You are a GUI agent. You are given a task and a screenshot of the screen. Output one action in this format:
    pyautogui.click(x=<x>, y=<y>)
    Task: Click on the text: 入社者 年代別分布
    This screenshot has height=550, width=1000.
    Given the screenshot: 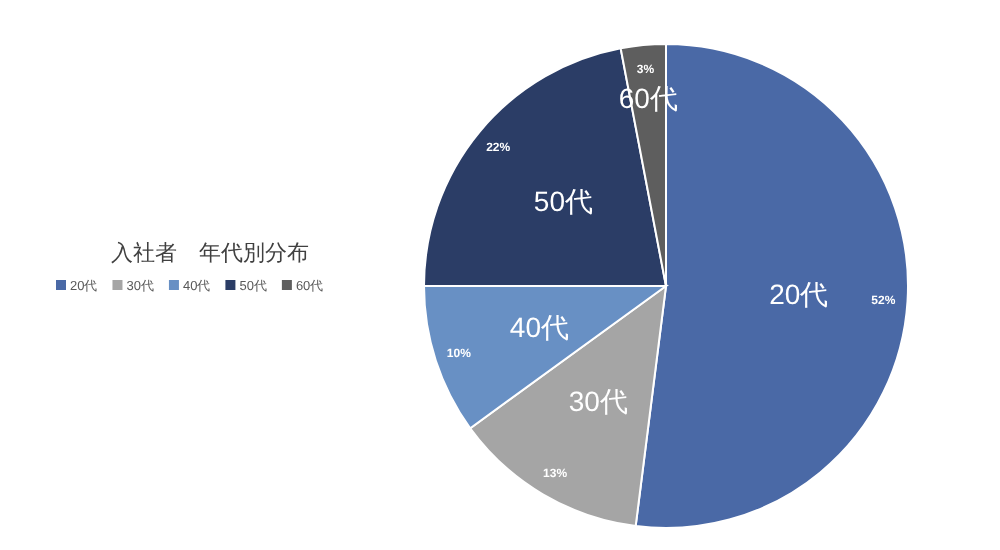 What is the action you would take?
    pyautogui.click(x=210, y=253)
    